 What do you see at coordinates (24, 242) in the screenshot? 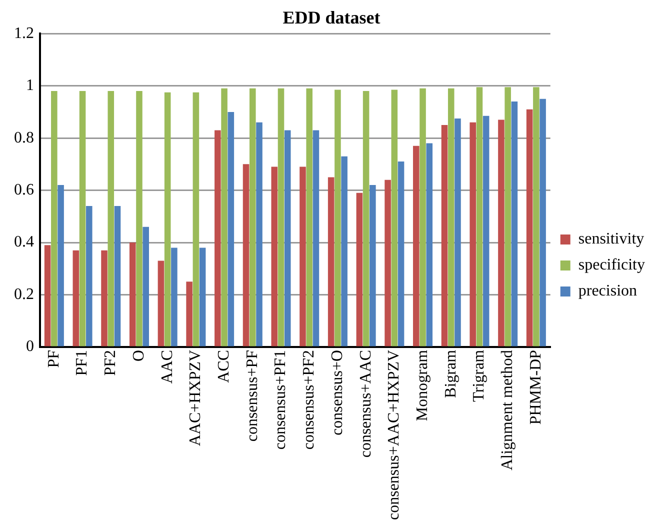
I see `y-tick-label: 0.4` at bounding box center [24, 242].